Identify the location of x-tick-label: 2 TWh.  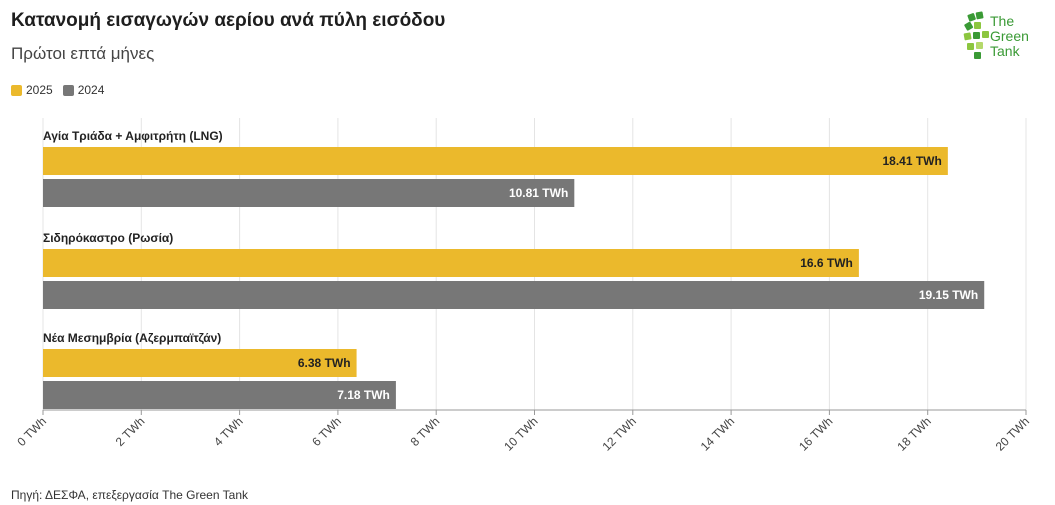
(130, 431).